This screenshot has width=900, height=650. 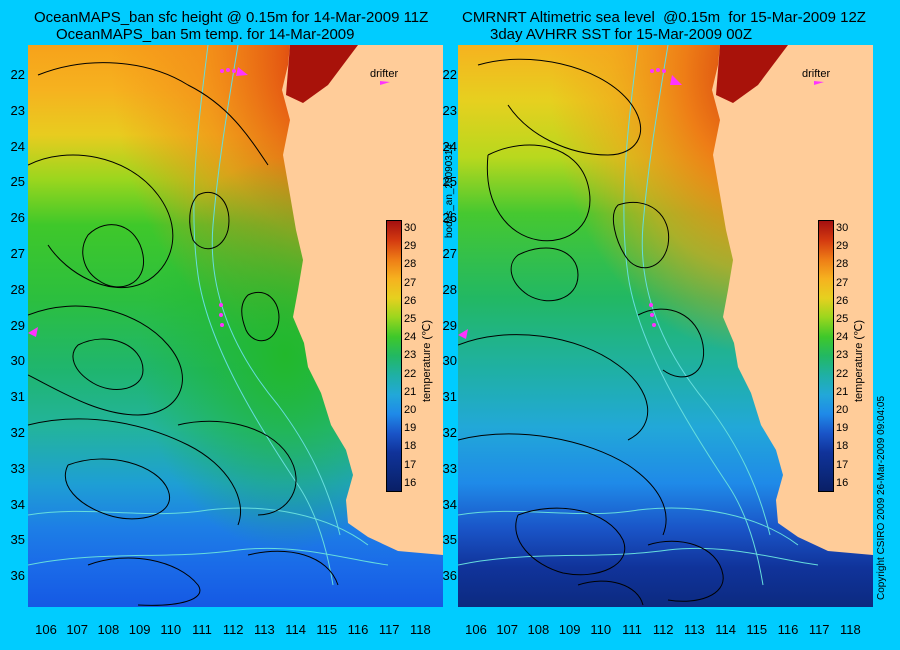 What do you see at coordinates (394, 356) in the screenshot?
I see `left-colorbar` at bounding box center [394, 356].